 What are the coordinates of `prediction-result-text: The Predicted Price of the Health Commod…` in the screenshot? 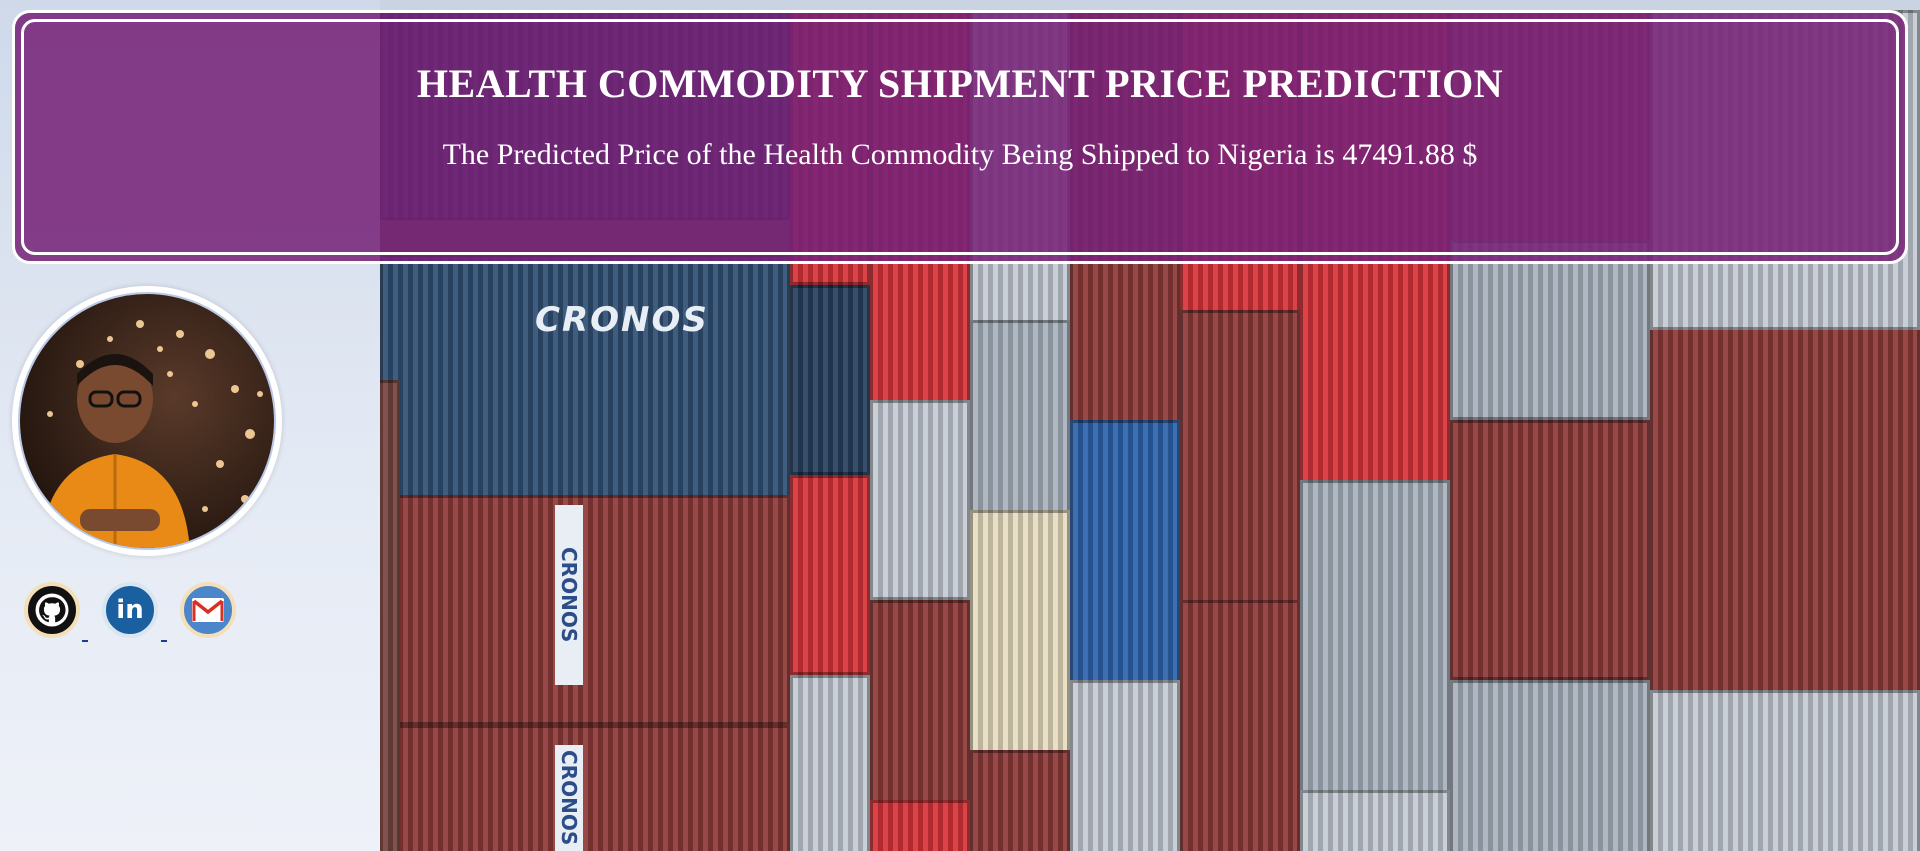 It's located at (960, 154).